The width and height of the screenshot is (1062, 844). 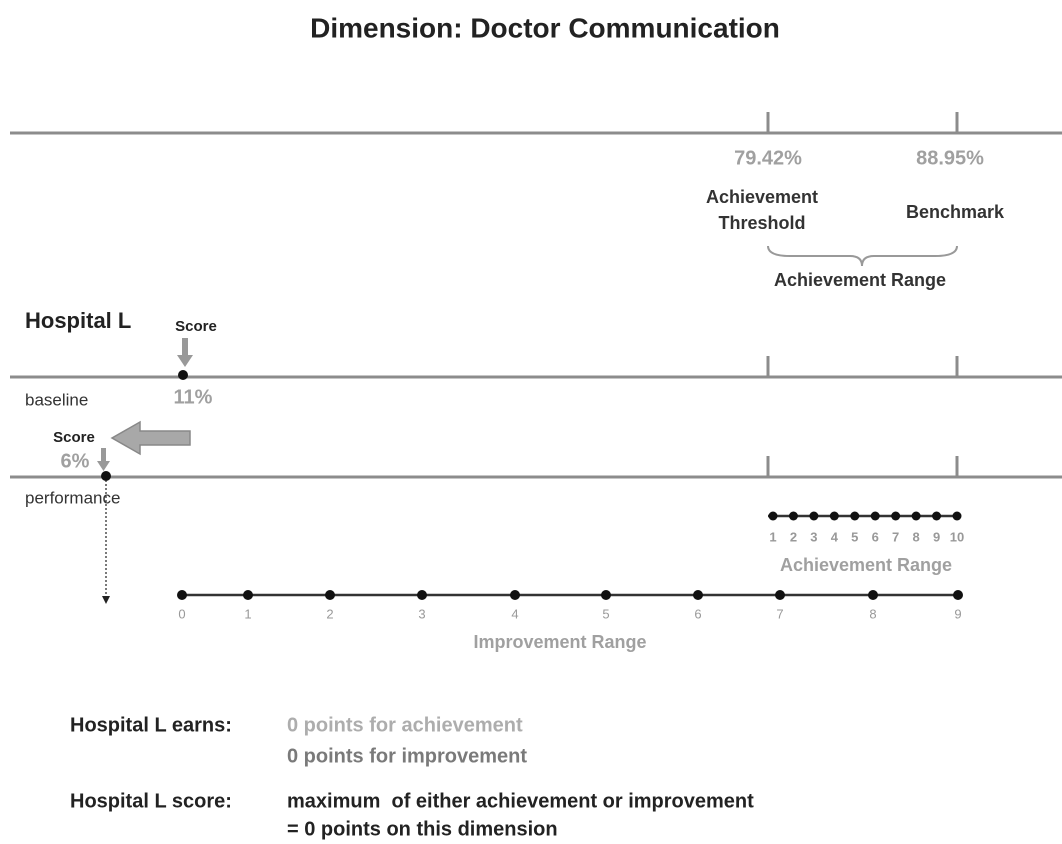 I want to click on brace, so click(x=862, y=256).